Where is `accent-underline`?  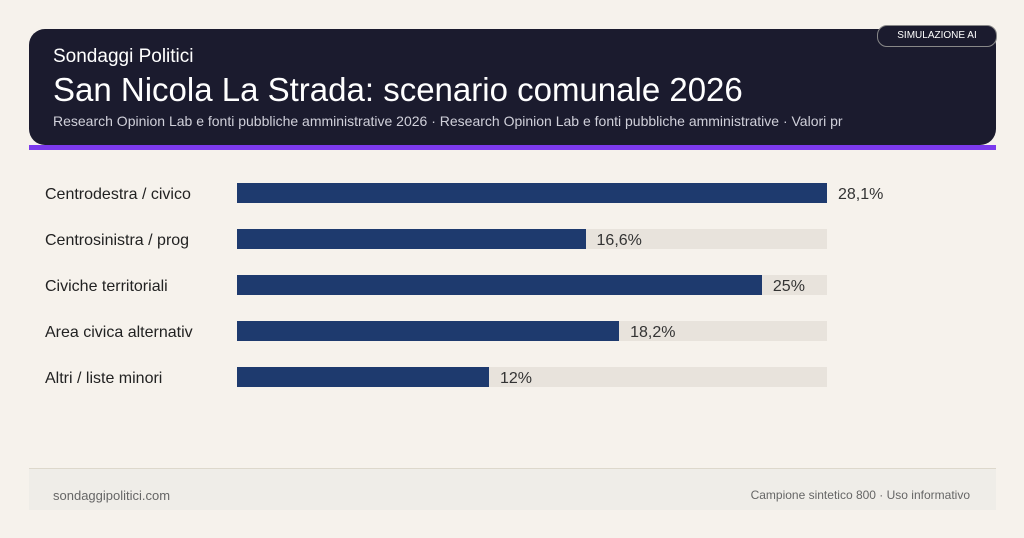
accent-underline is located at coordinates (512, 147).